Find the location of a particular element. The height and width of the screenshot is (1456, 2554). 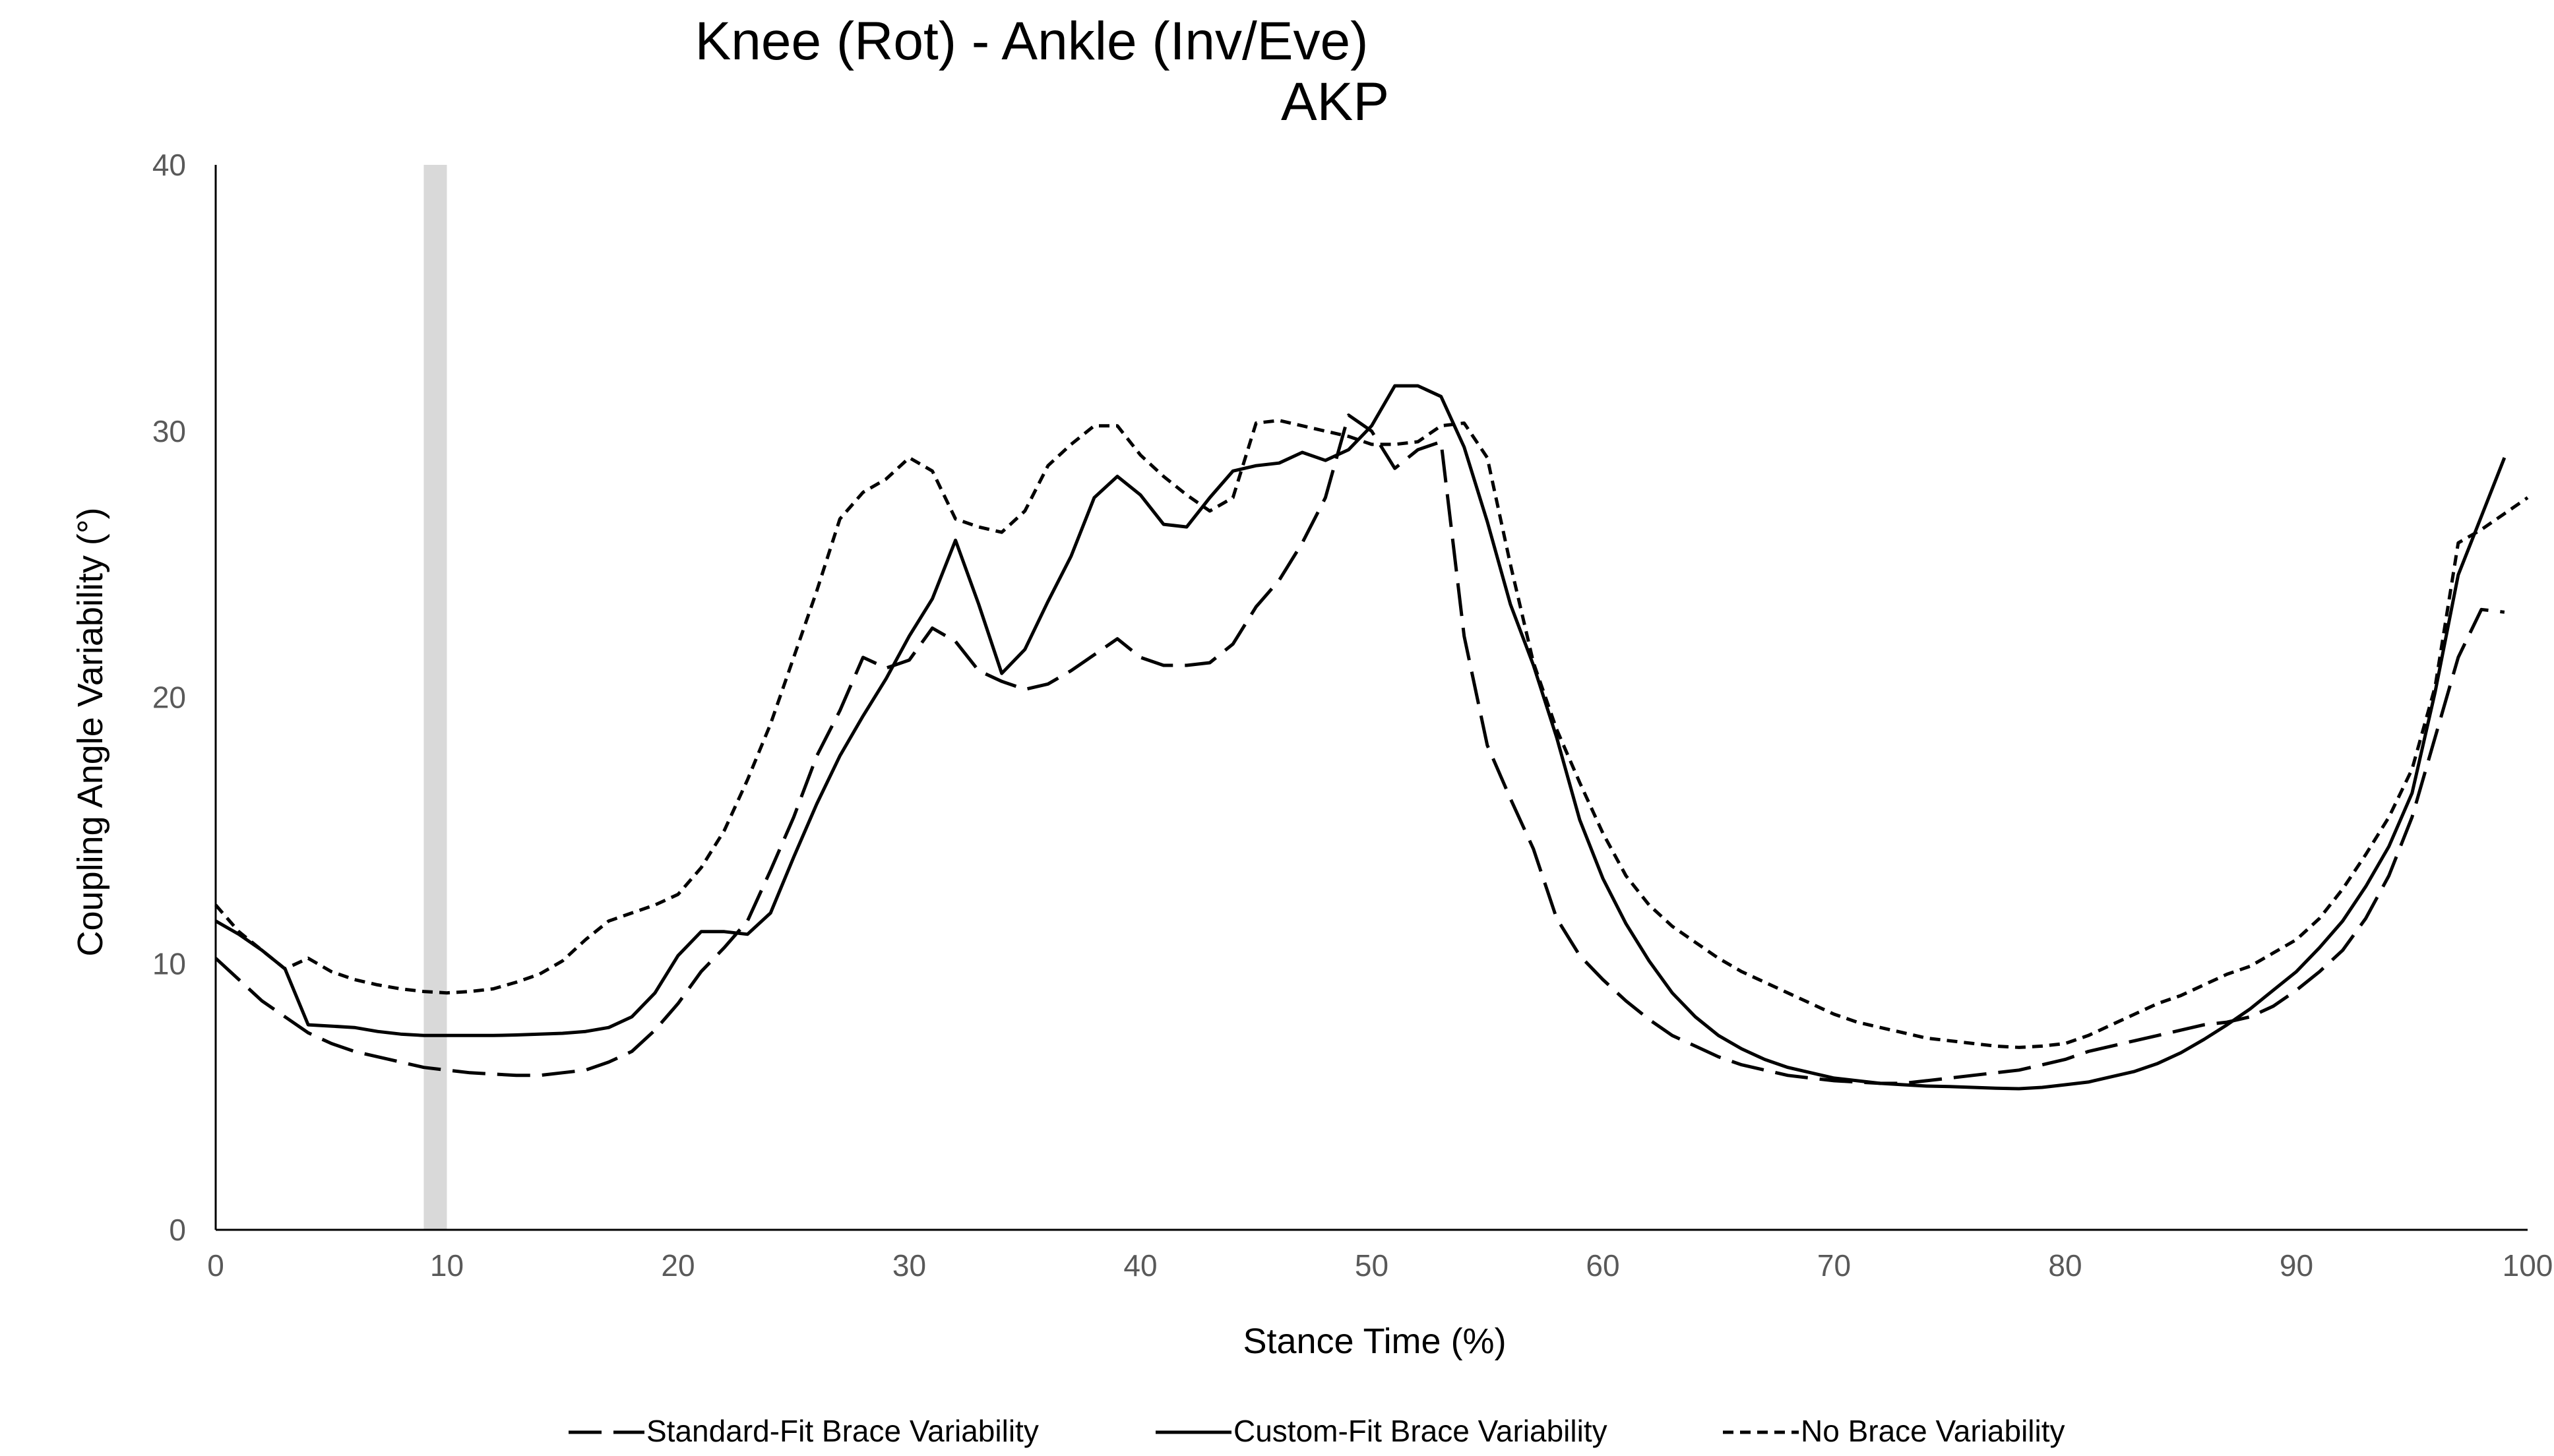

x-tick-label: 100 is located at coordinates (2528, 1265).